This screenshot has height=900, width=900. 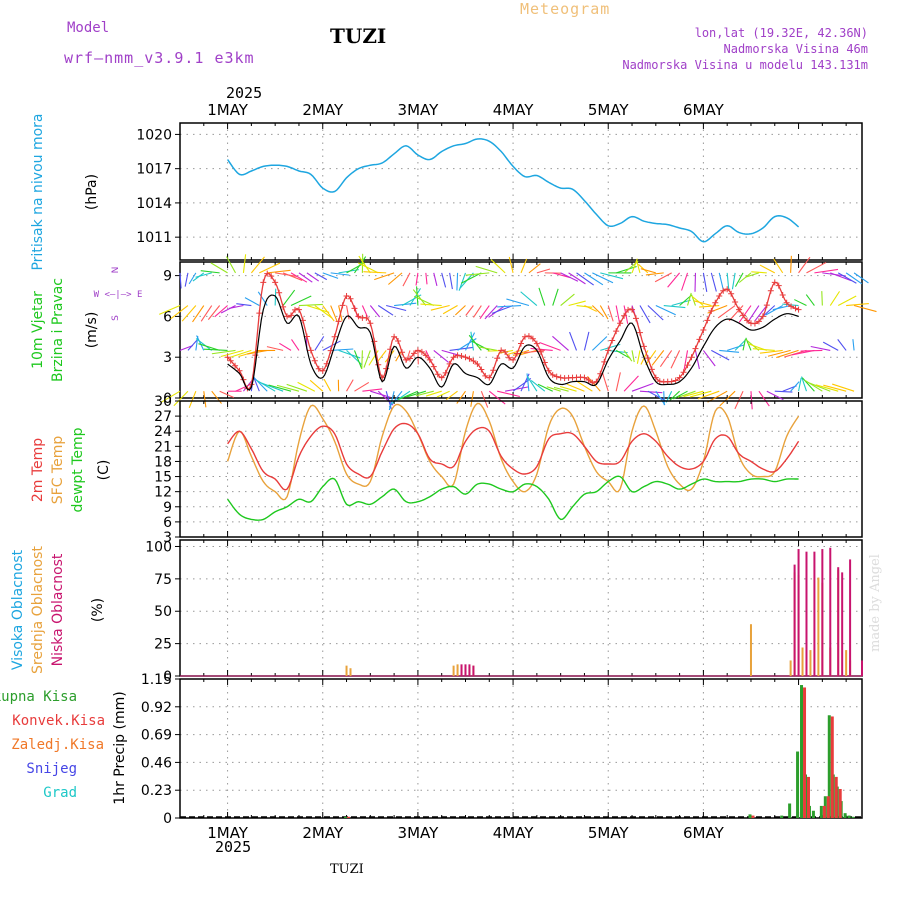 I want to click on precip-legend-entry: Grad, so click(x=60, y=793).